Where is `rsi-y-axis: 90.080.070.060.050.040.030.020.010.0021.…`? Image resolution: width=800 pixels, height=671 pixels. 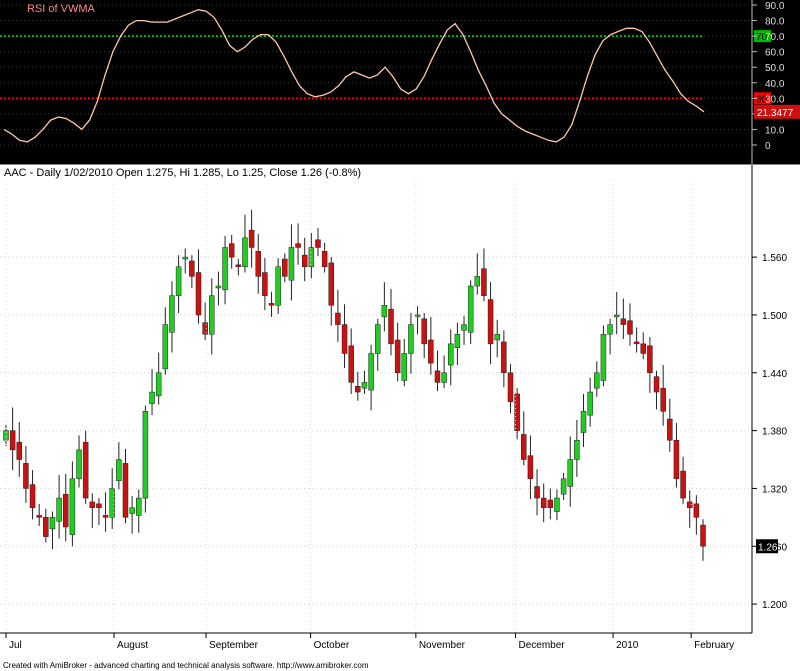
rsi-y-axis: 90.080.070.060.050.040.030.020.010.0021.… is located at coordinates (775, 82).